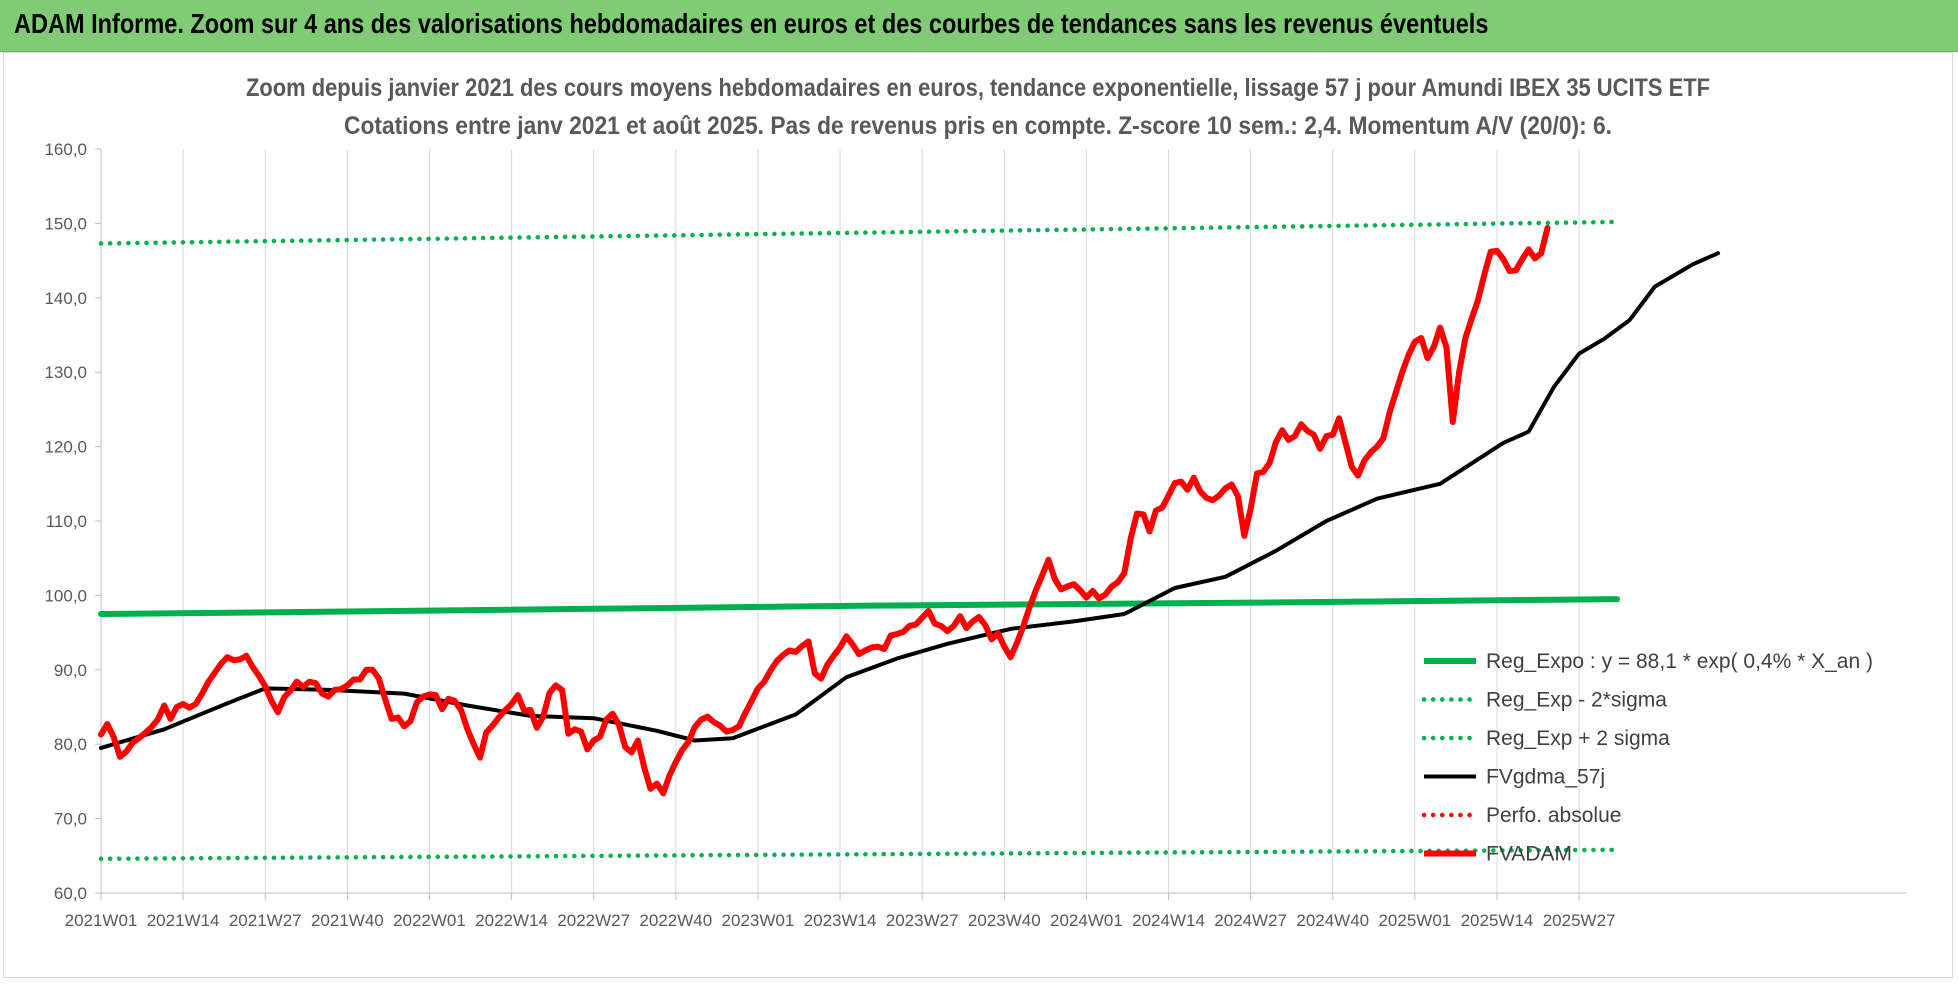 The image size is (1958, 984). What do you see at coordinates (1250, 920) in the screenshot?
I see `x-tick-label: 2024W27` at bounding box center [1250, 920].